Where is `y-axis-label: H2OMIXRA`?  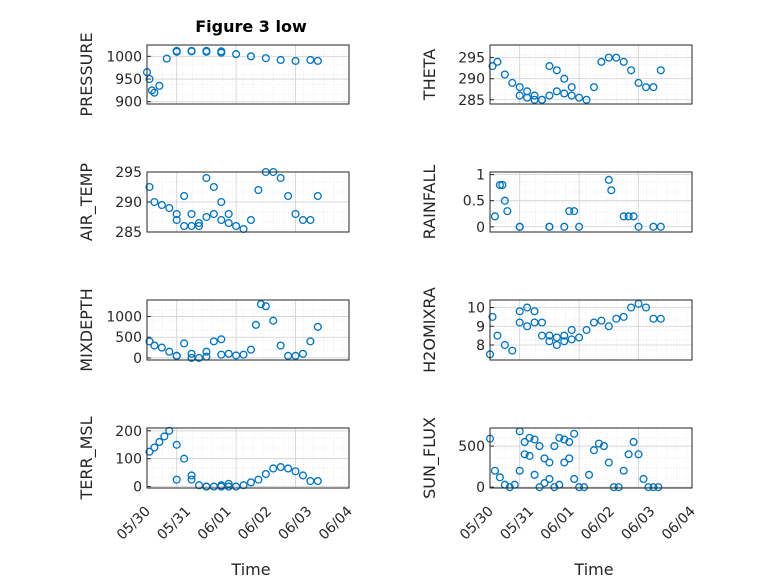
y-axis-label: H2OMIXRA is located at coordinates (429, 330).